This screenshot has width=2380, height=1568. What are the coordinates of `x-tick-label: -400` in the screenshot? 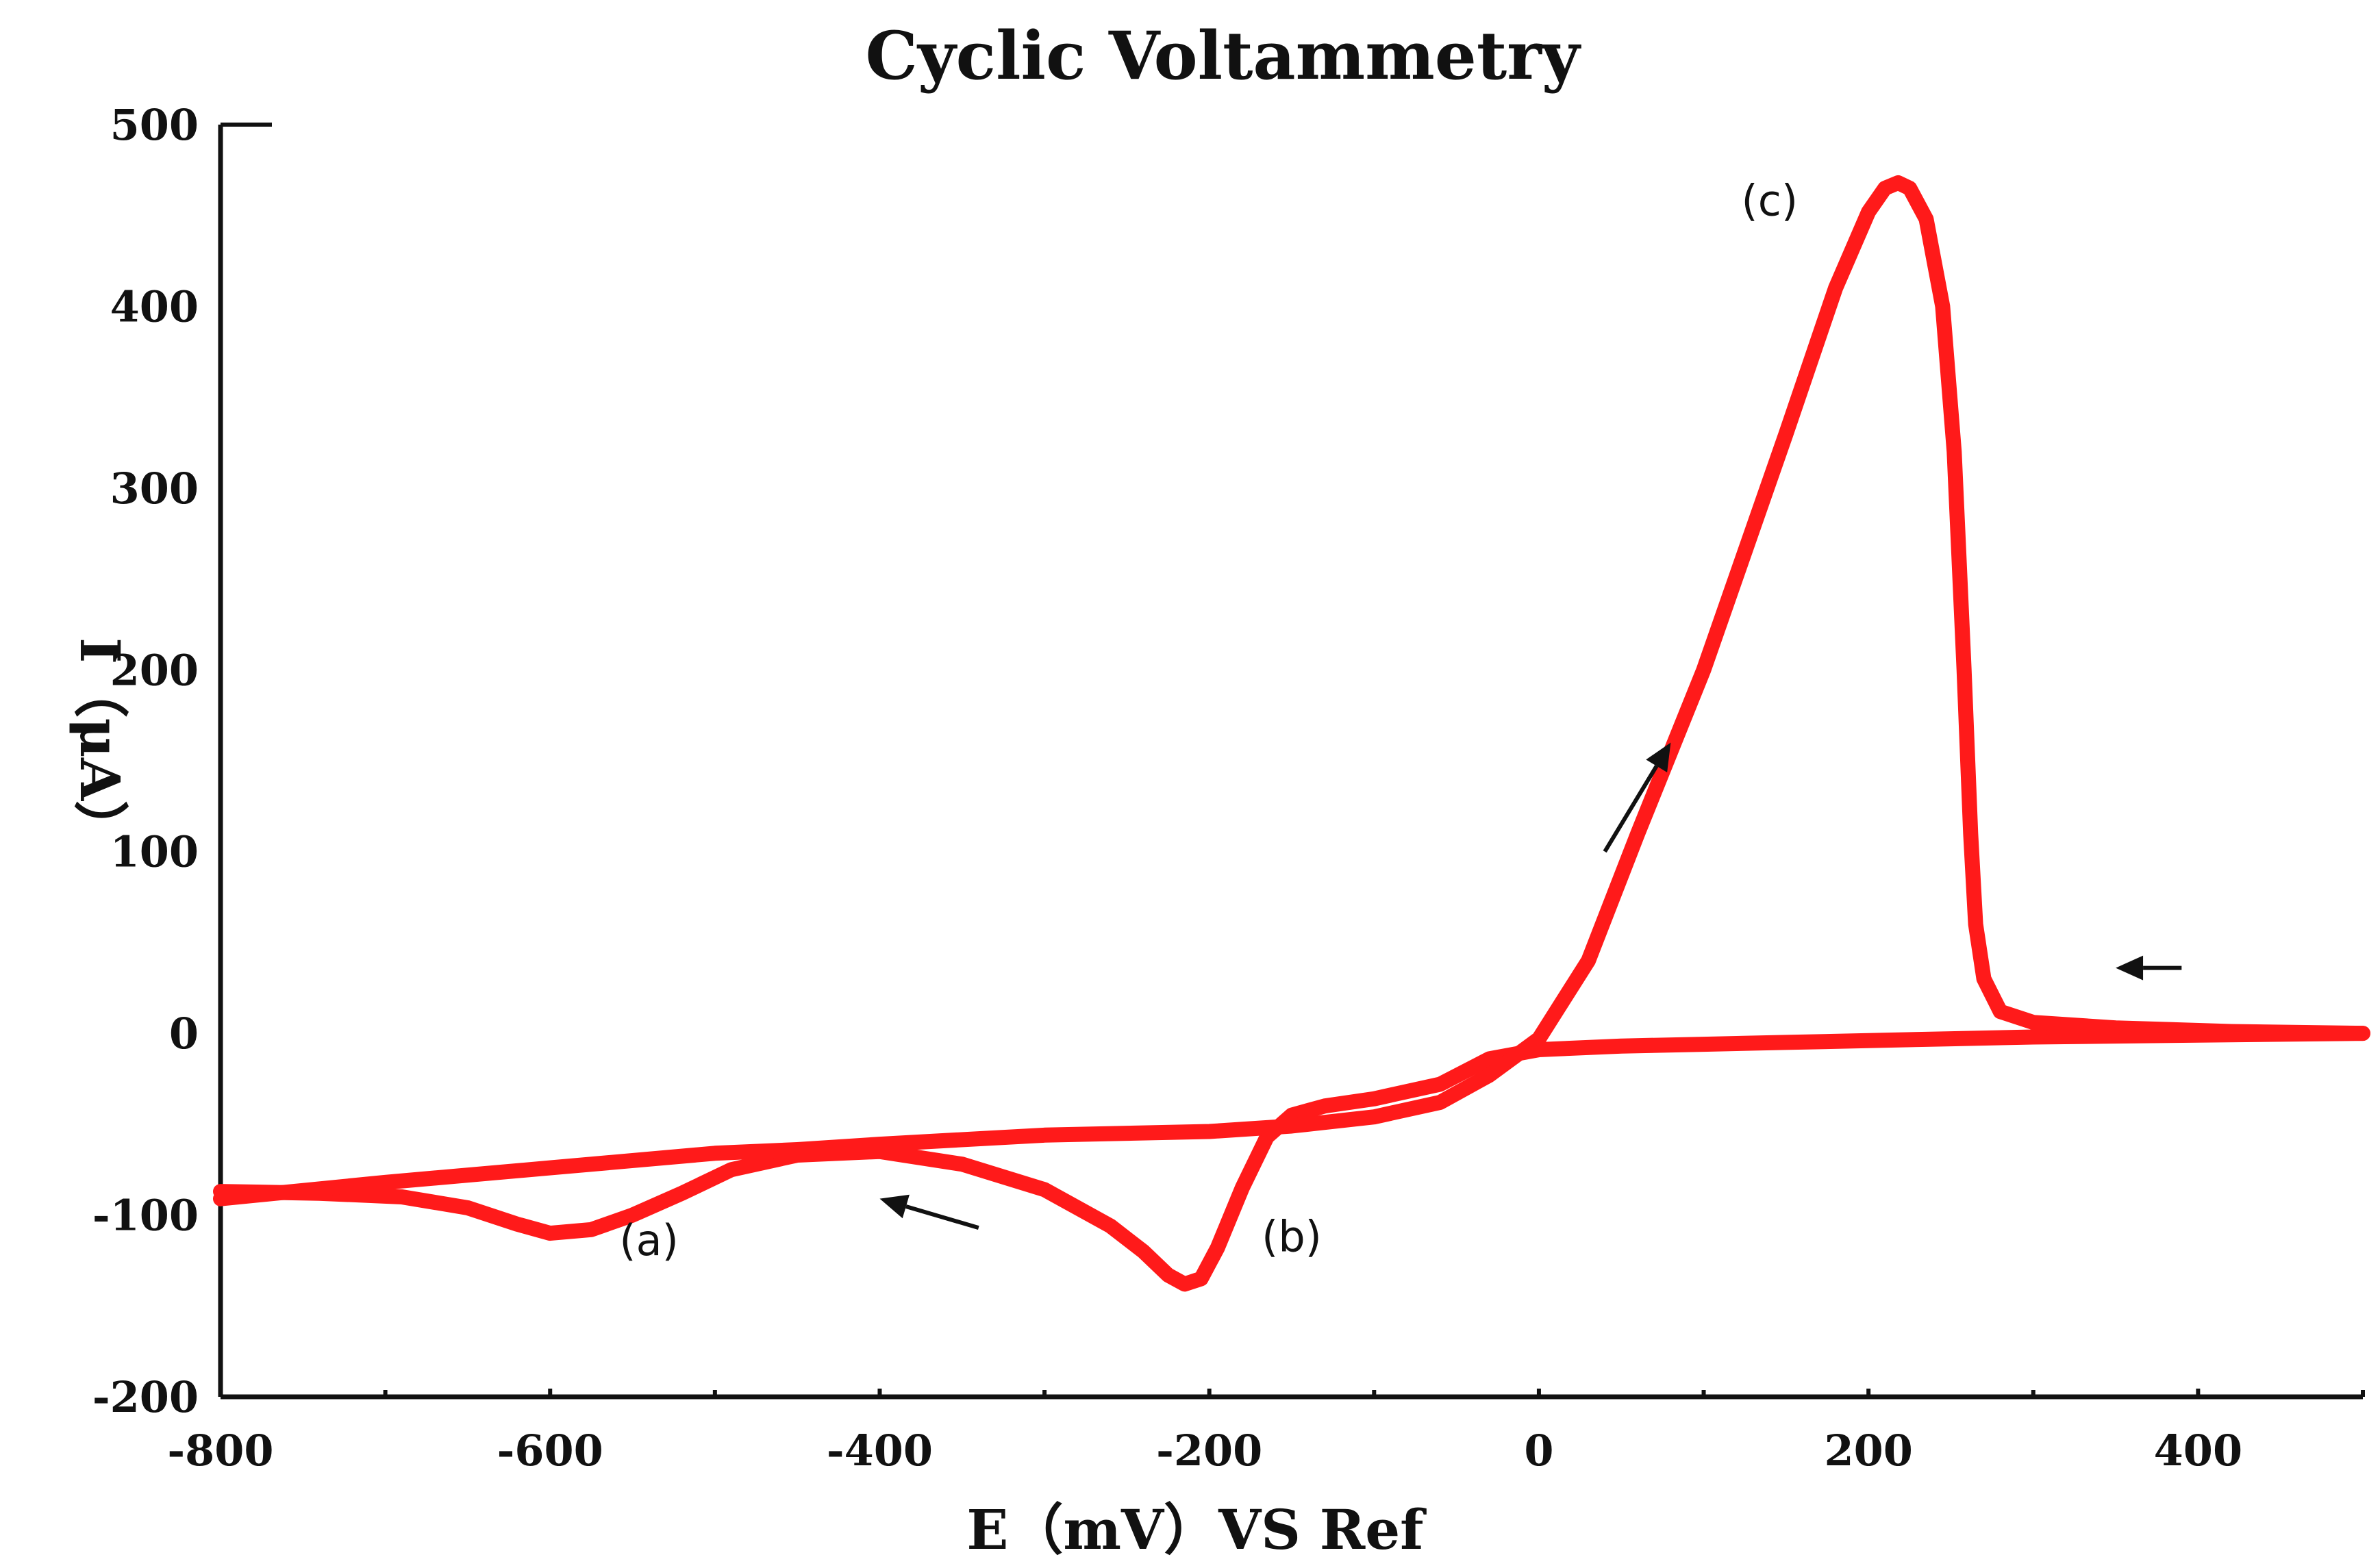 It's located at (880, 1451).